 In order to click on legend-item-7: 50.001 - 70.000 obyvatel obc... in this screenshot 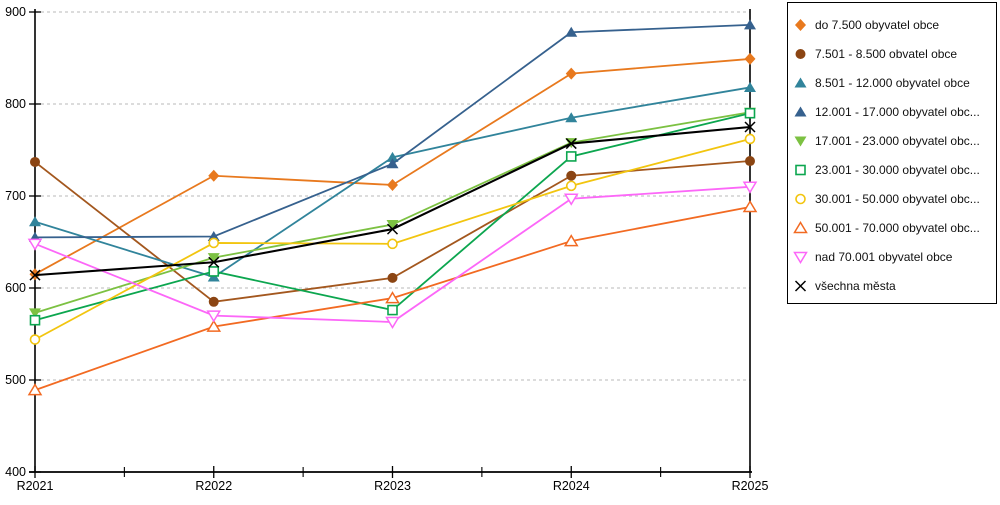, I will do `click(894, 227)`.